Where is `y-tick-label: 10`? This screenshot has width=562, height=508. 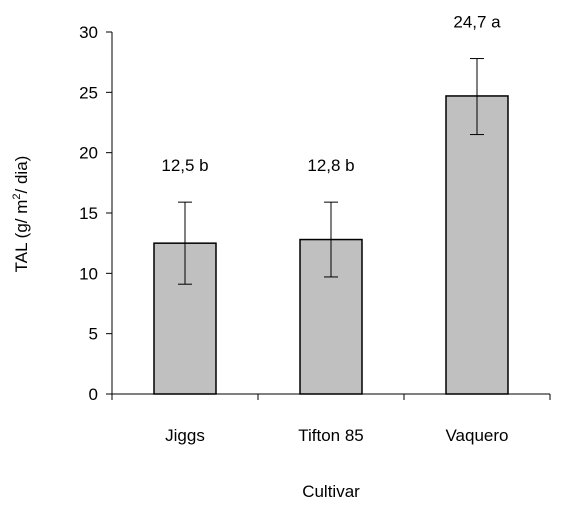 y-tick-label: 10 is located at coordinates (88, 273).